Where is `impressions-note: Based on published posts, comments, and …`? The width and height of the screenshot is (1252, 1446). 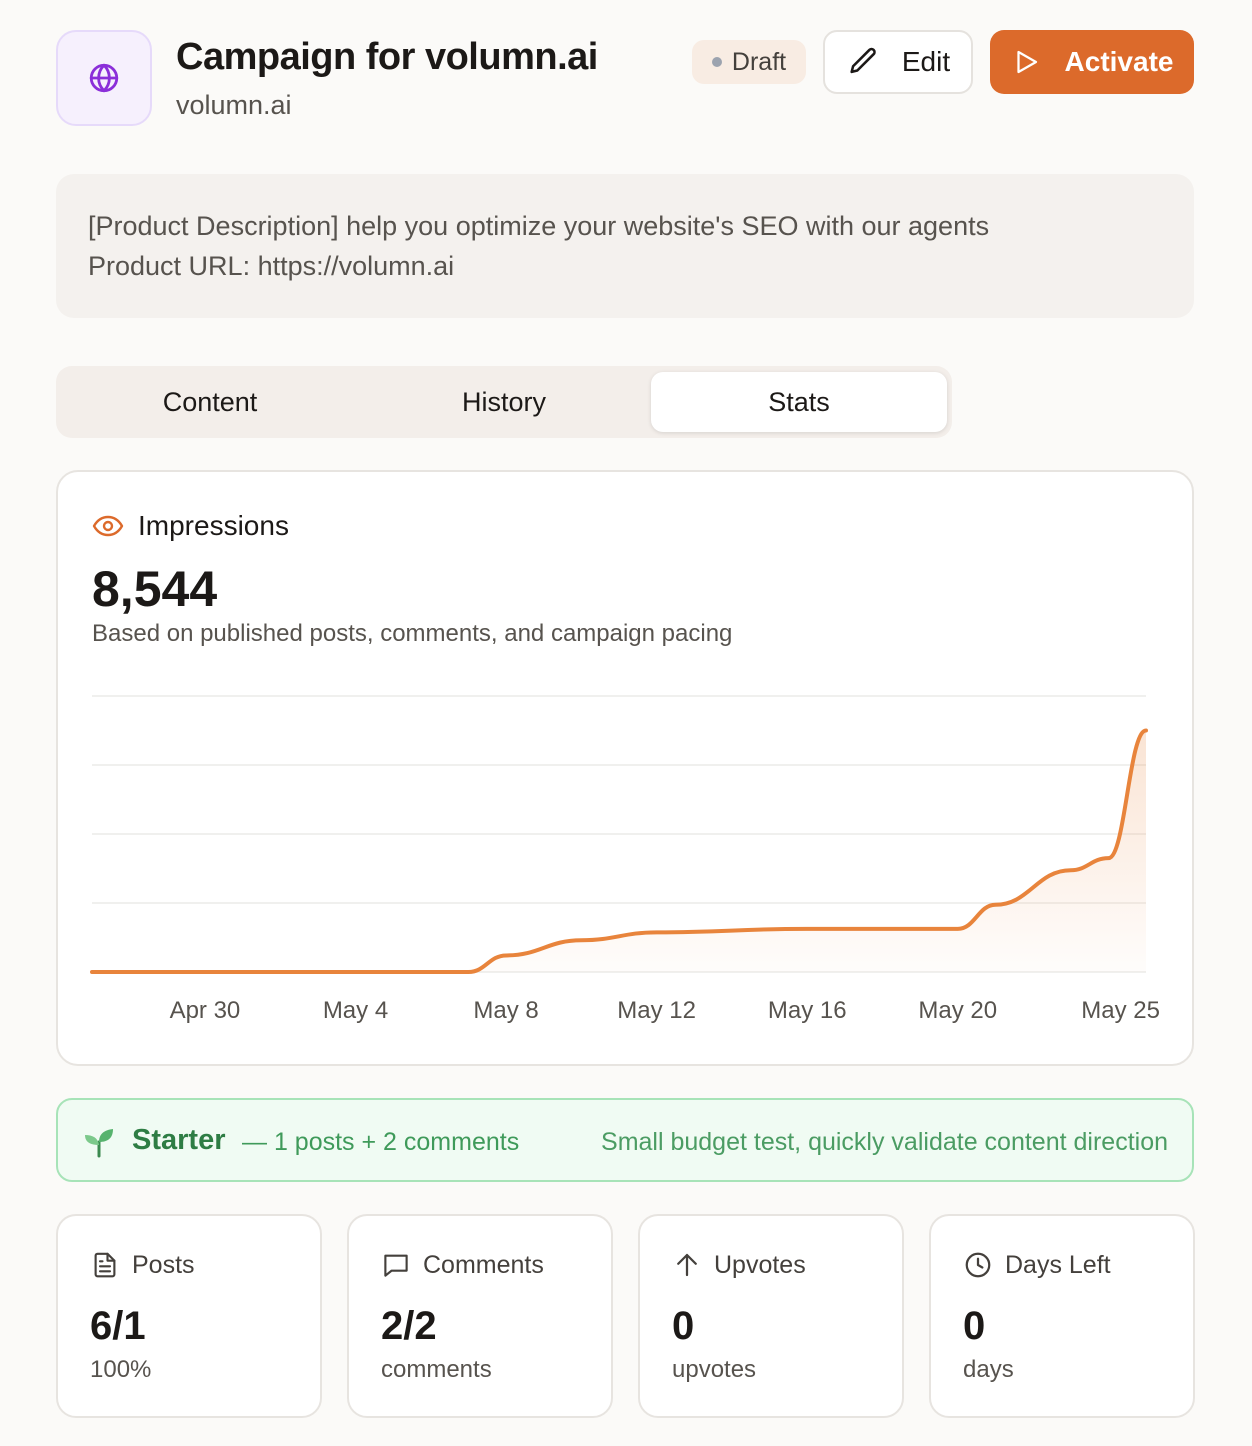 impressions-note: Based on published posts, comments, and … is located at coordinates (412, 633).